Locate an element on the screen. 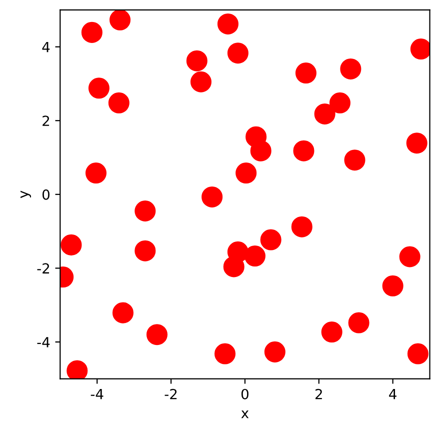 This screenshot has height=432, width=439. y-tick-label: 4 is located at coordinates (46, 47).